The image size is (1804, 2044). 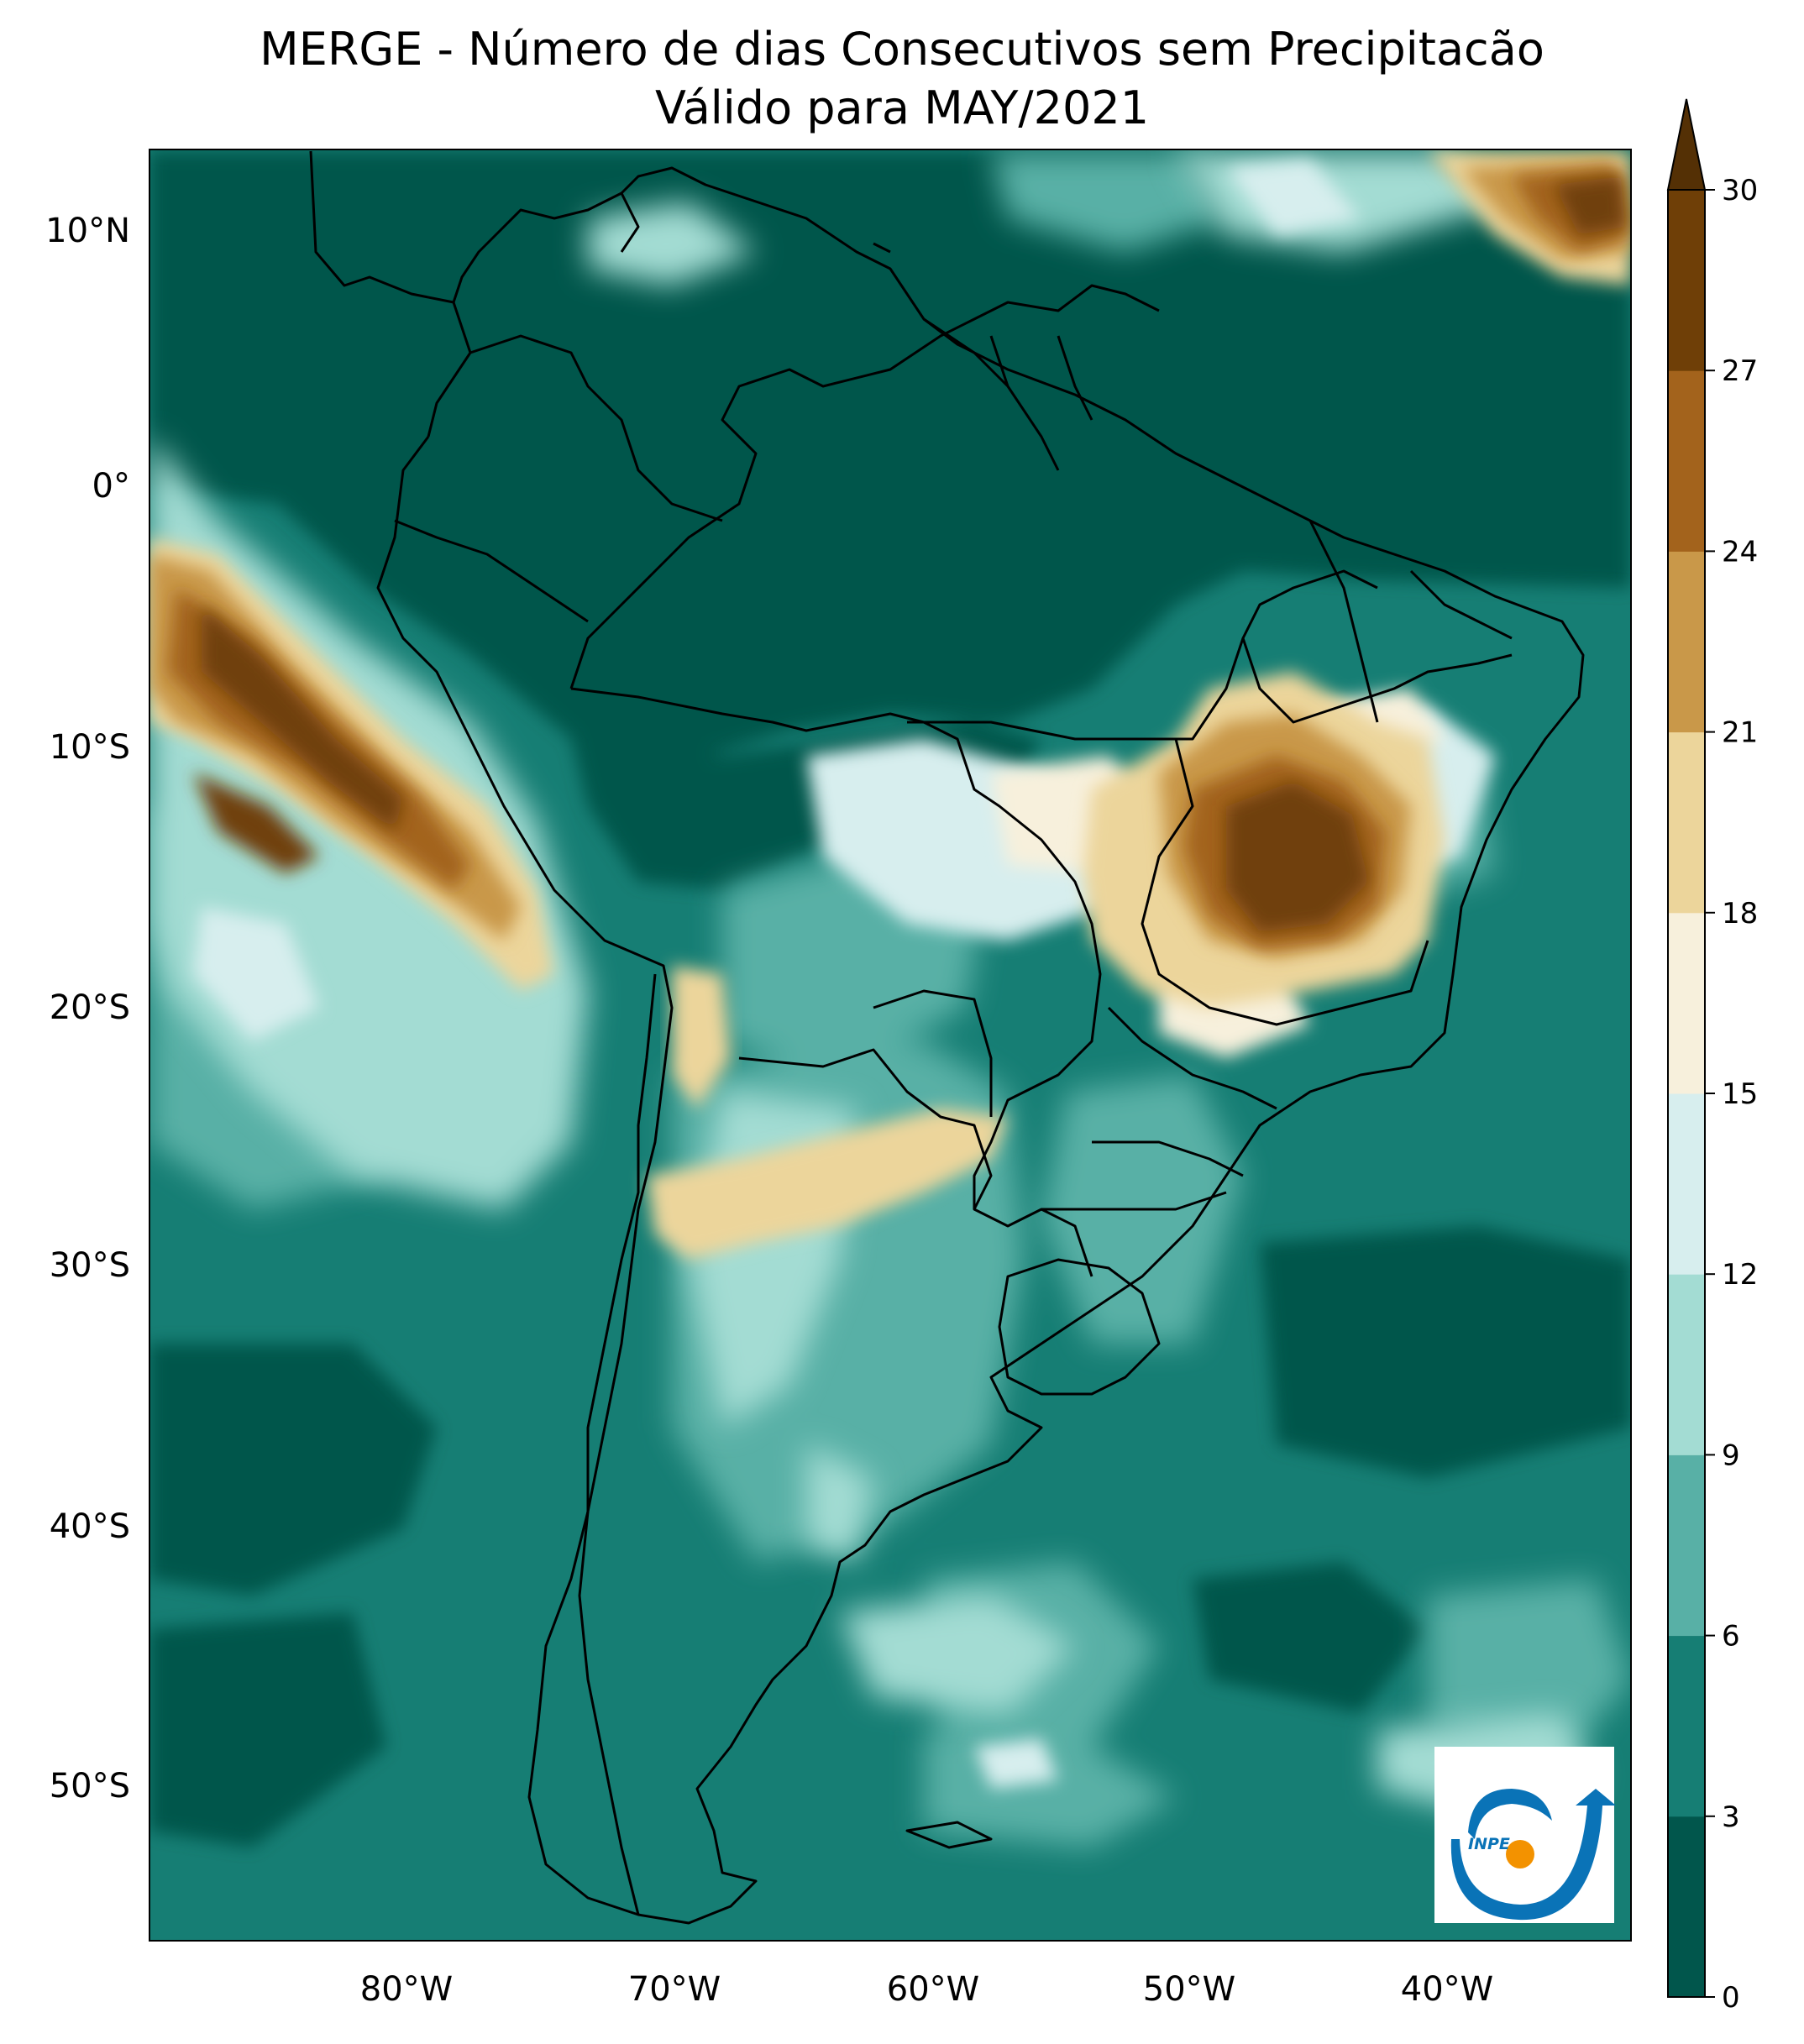 What do you see at coordinates (90, 1265) in the screenshot?
I see `lat-label: 30°S` at bounding box center [90, 1265].